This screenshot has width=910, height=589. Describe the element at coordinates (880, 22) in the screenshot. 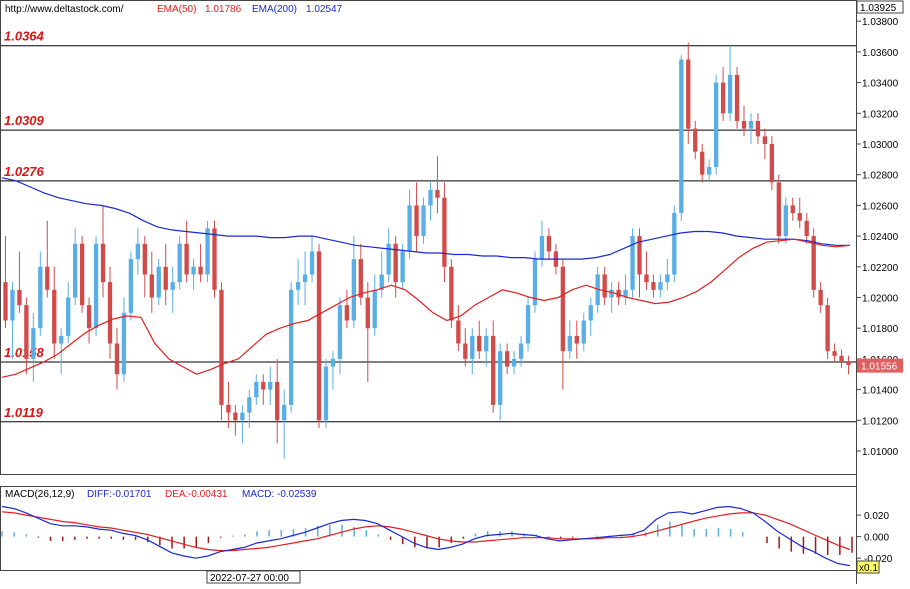

I see `price-tick-label: 1.03800` at that location.